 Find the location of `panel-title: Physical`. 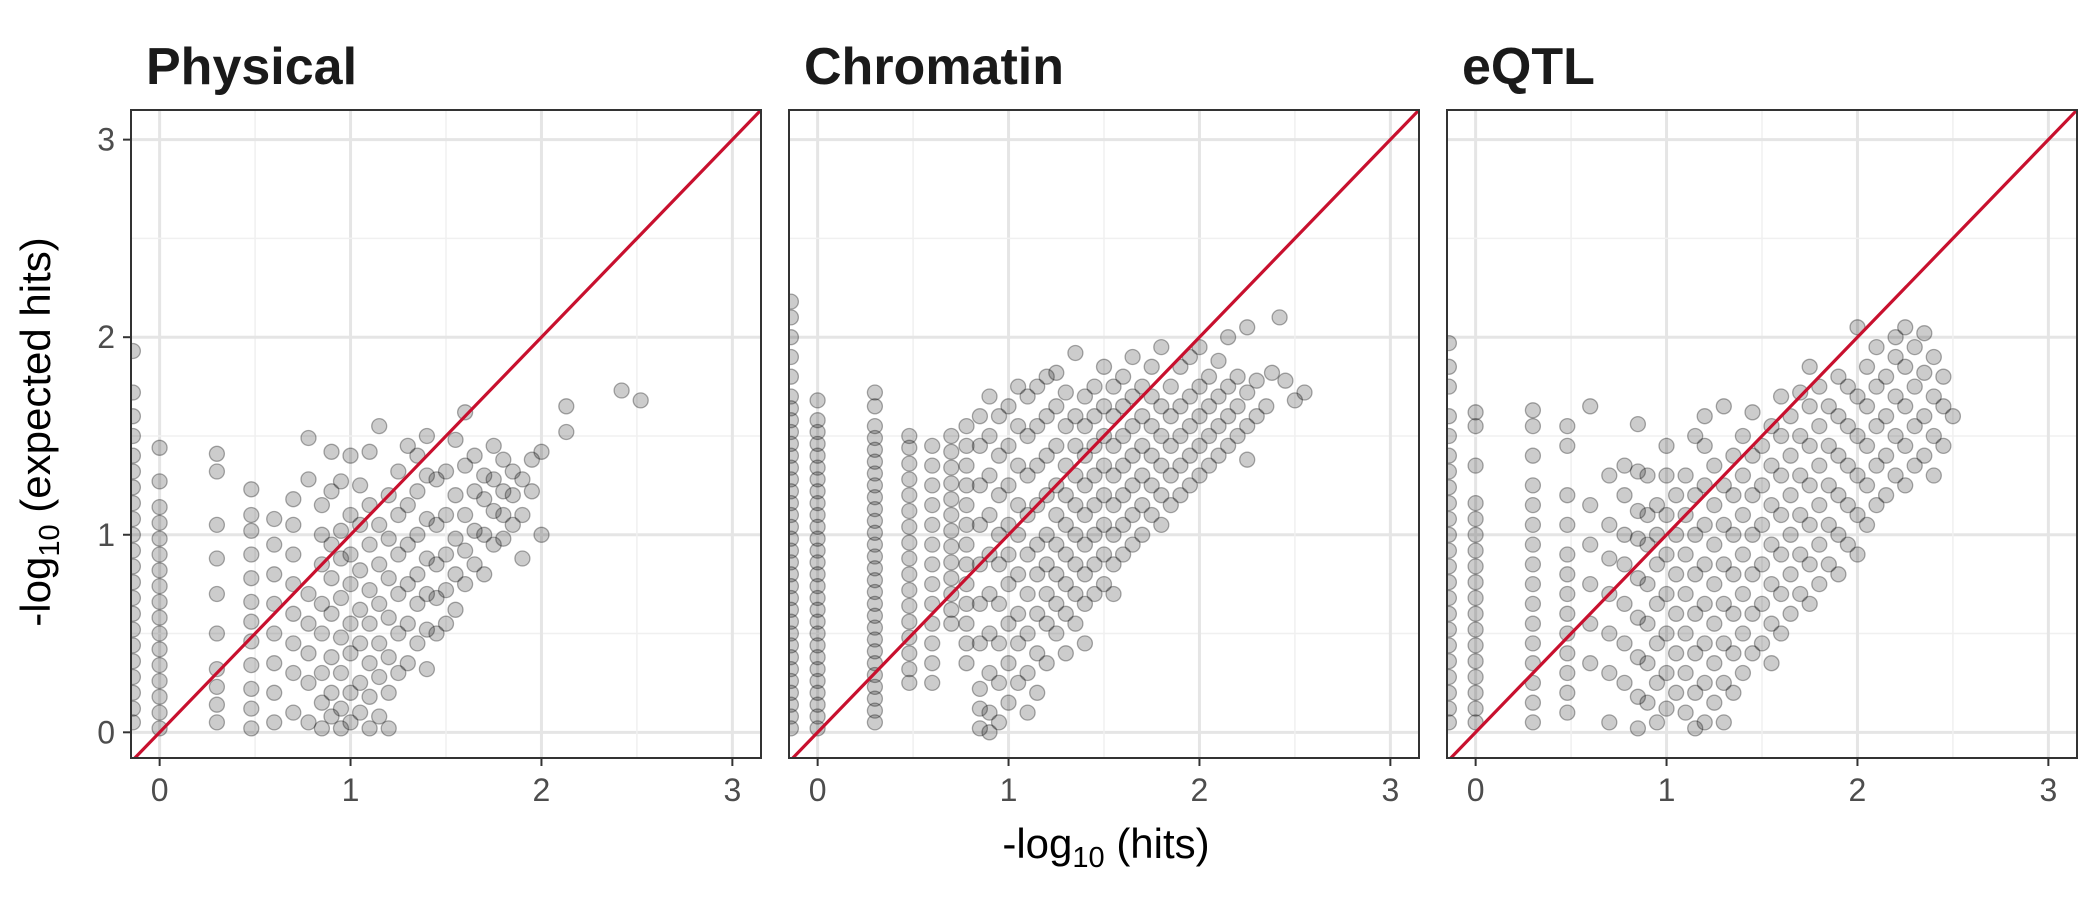

panel-title: Physical is located at coordinates (251, 67).